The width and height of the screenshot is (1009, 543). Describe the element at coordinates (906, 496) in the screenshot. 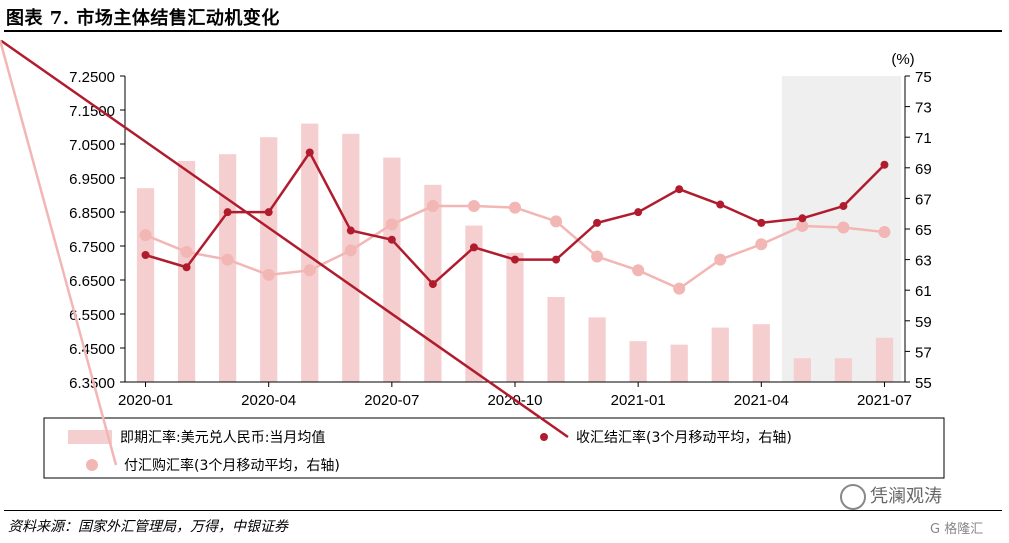

I see `watermark-text: 凭澜观涛` at that location.